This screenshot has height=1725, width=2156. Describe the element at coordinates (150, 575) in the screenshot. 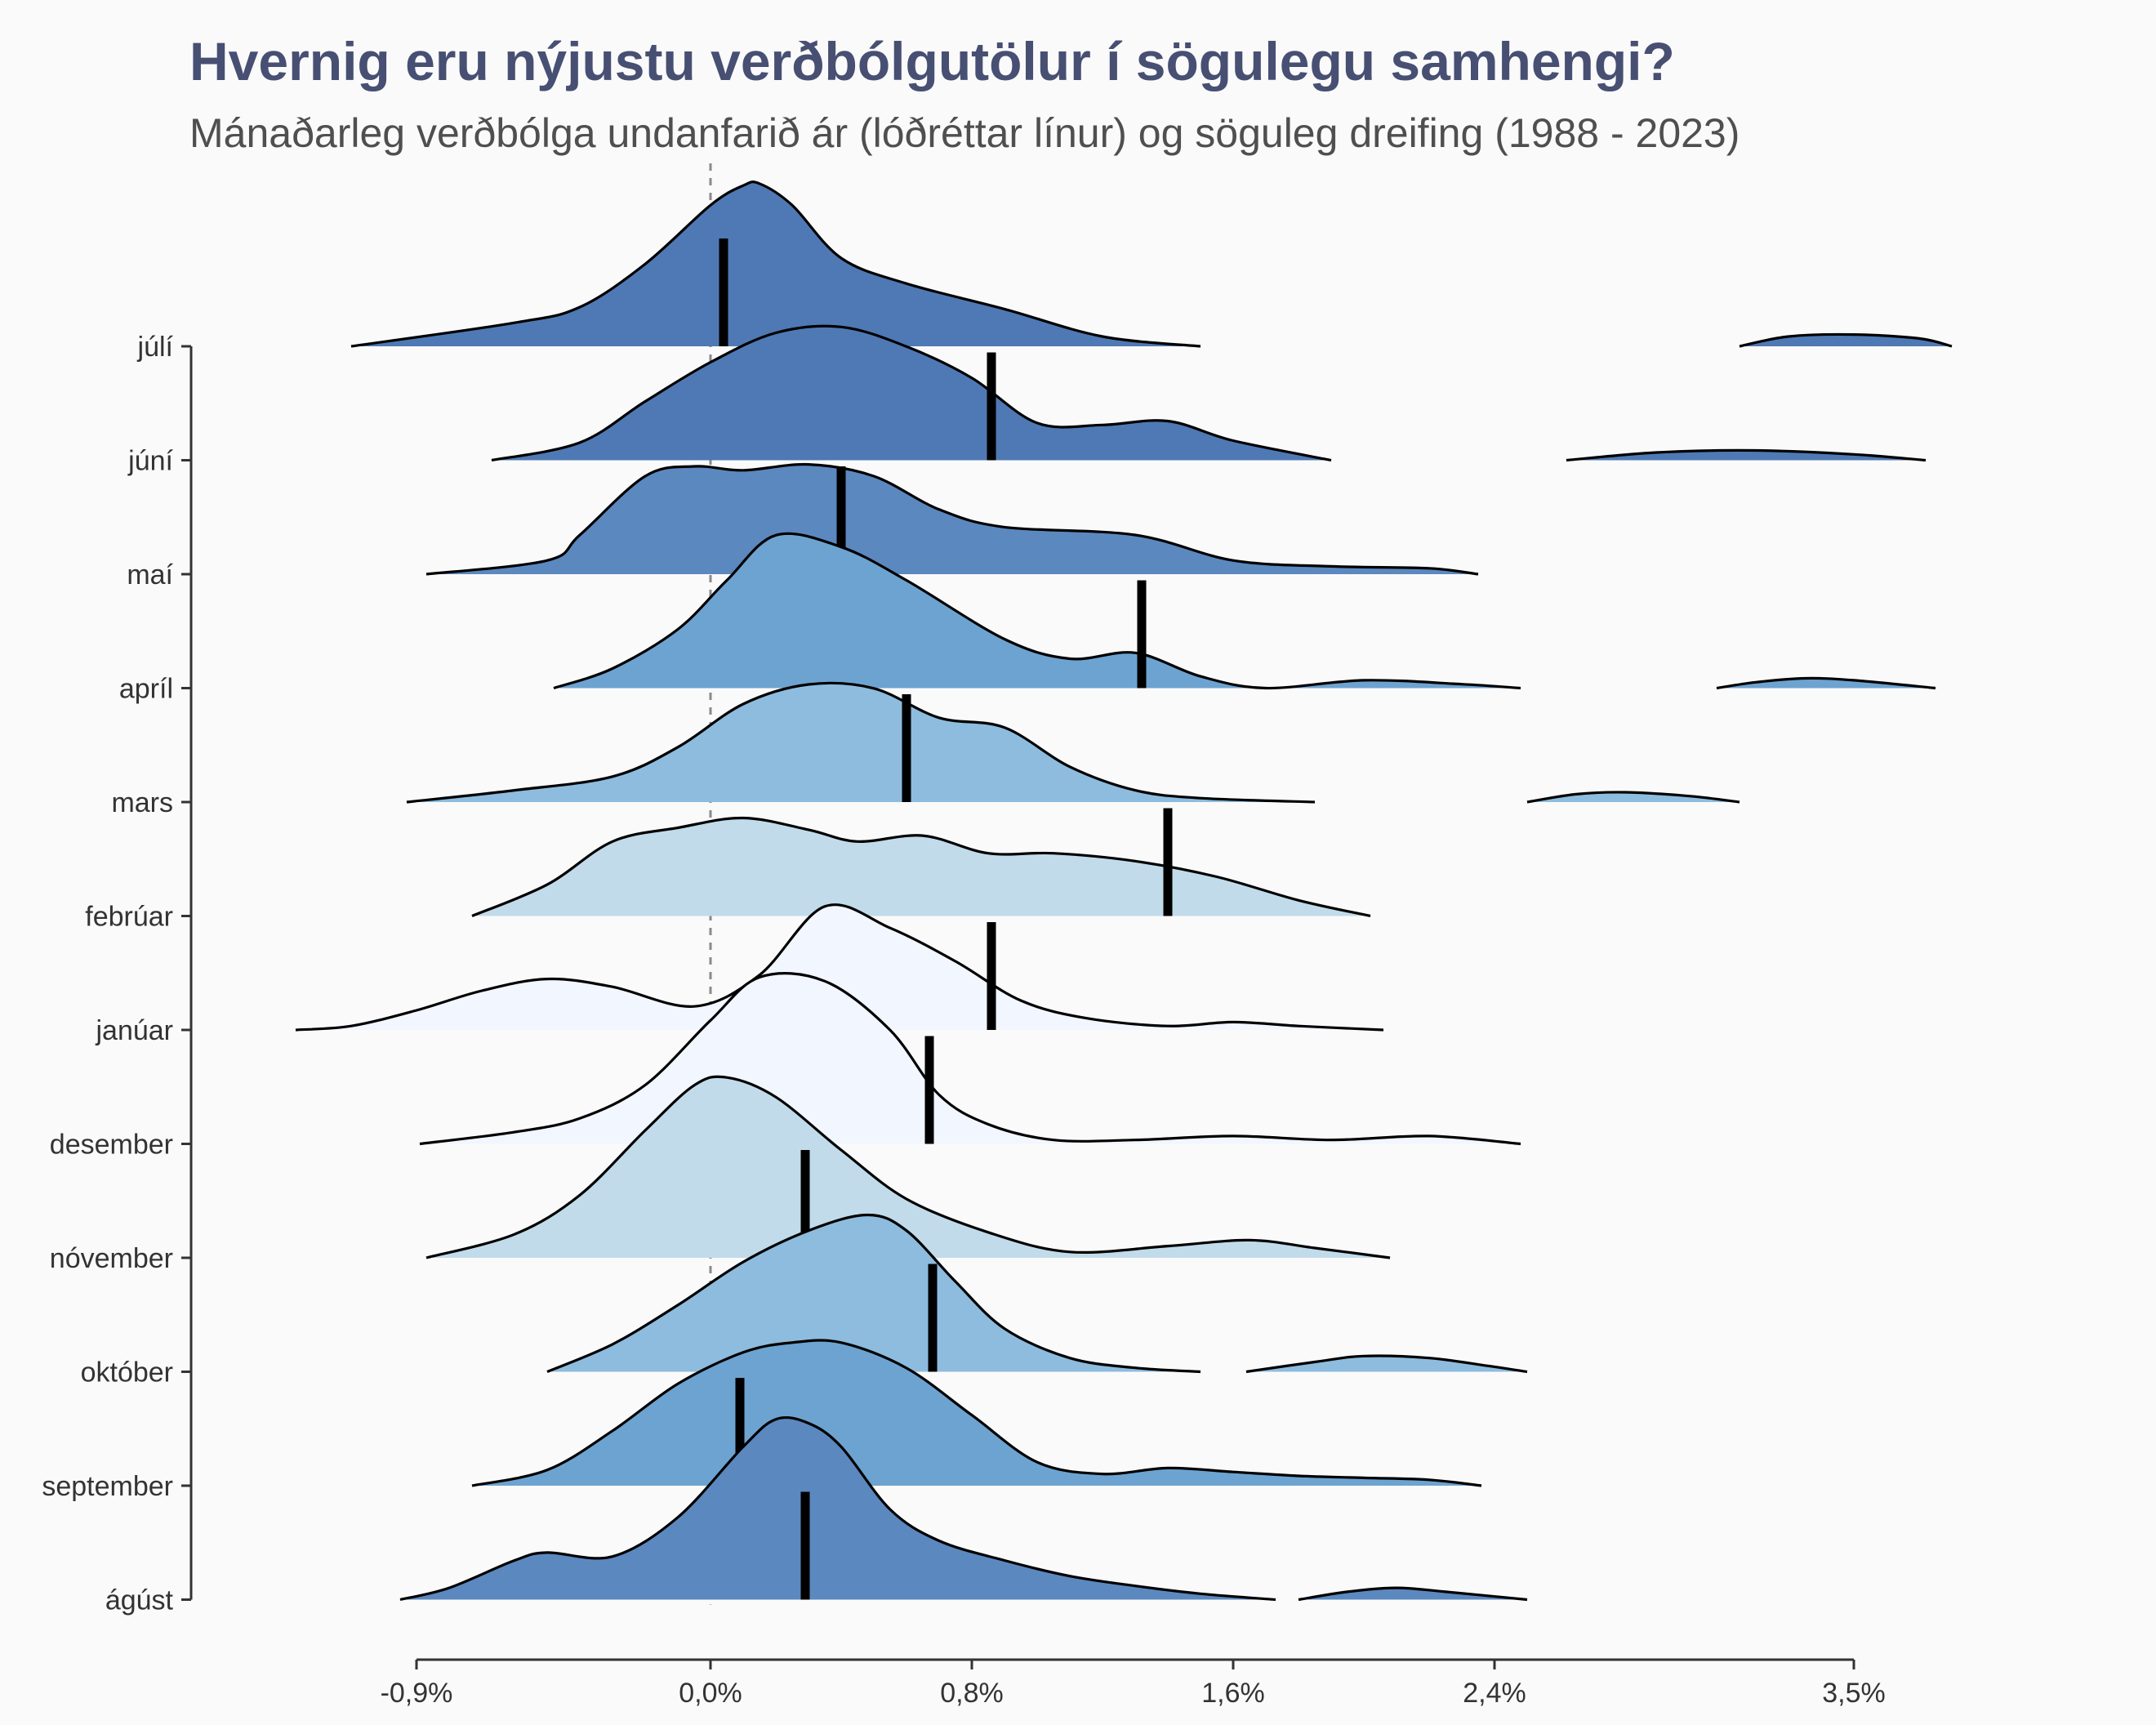

I see `y-tick-label: maí` at that location.